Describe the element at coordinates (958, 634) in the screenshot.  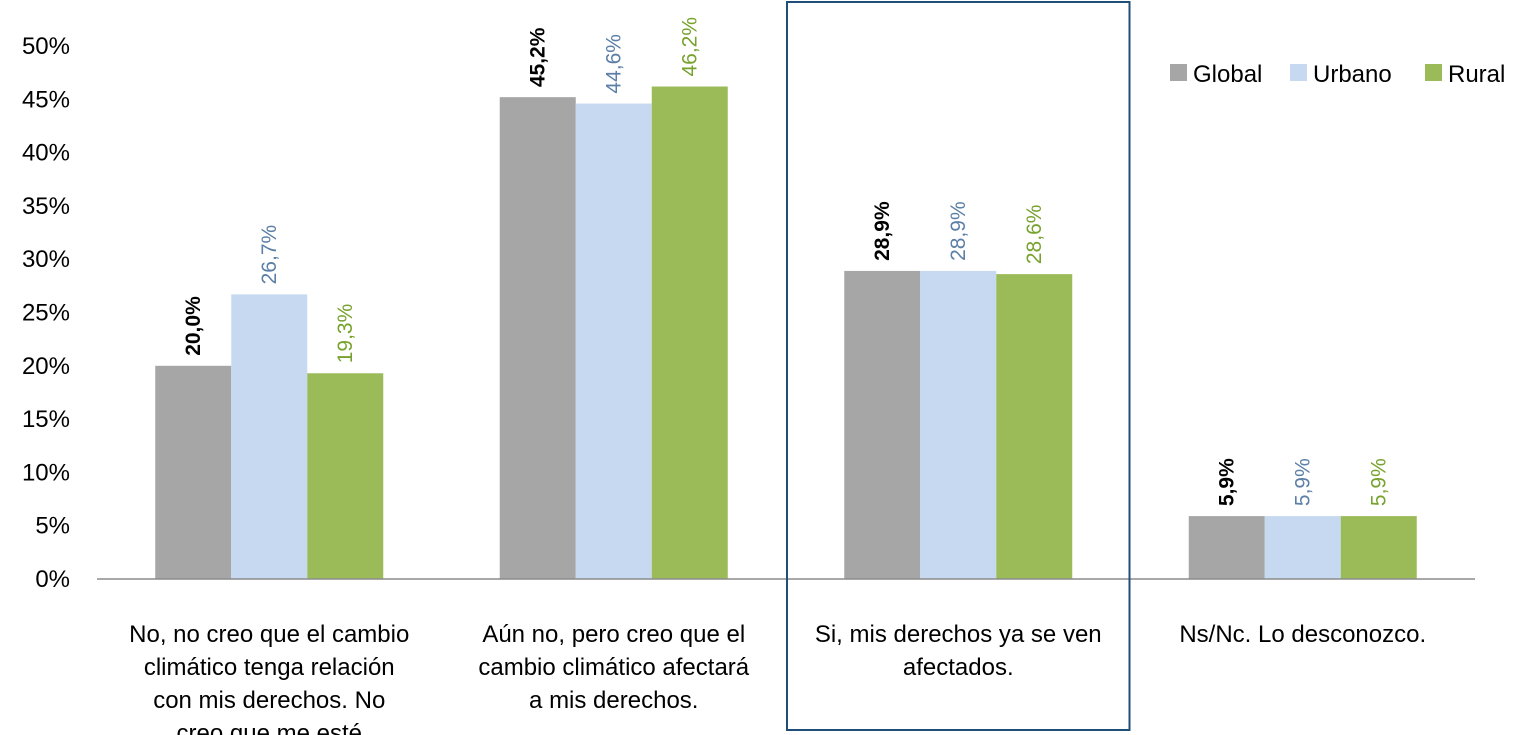
I see `category-label: Si, mis derechos ya se ven` at that location.